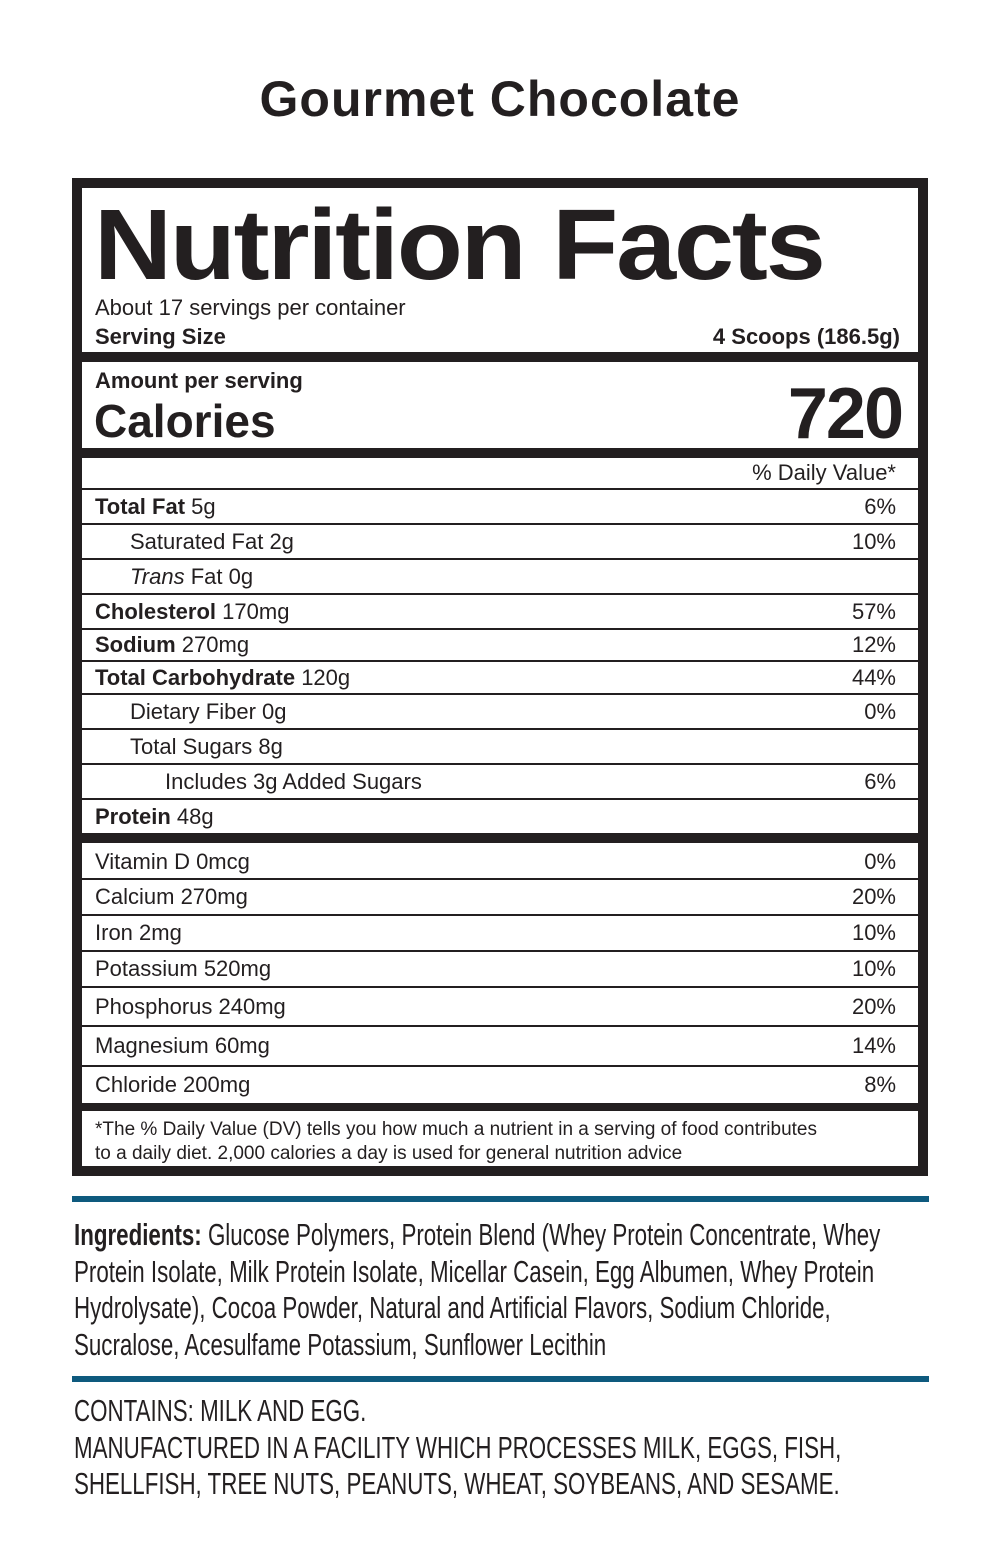  I want to click on nutrient-name: Cholesterol, so click(156, 611).